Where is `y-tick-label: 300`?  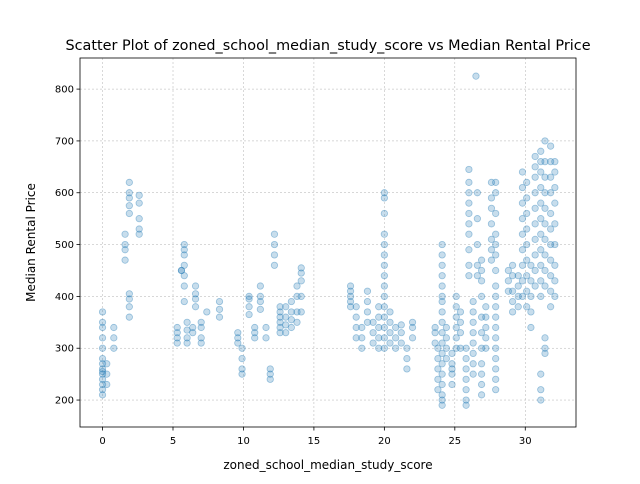
y-tick-label: 300 is located at coordinates (64, 349).